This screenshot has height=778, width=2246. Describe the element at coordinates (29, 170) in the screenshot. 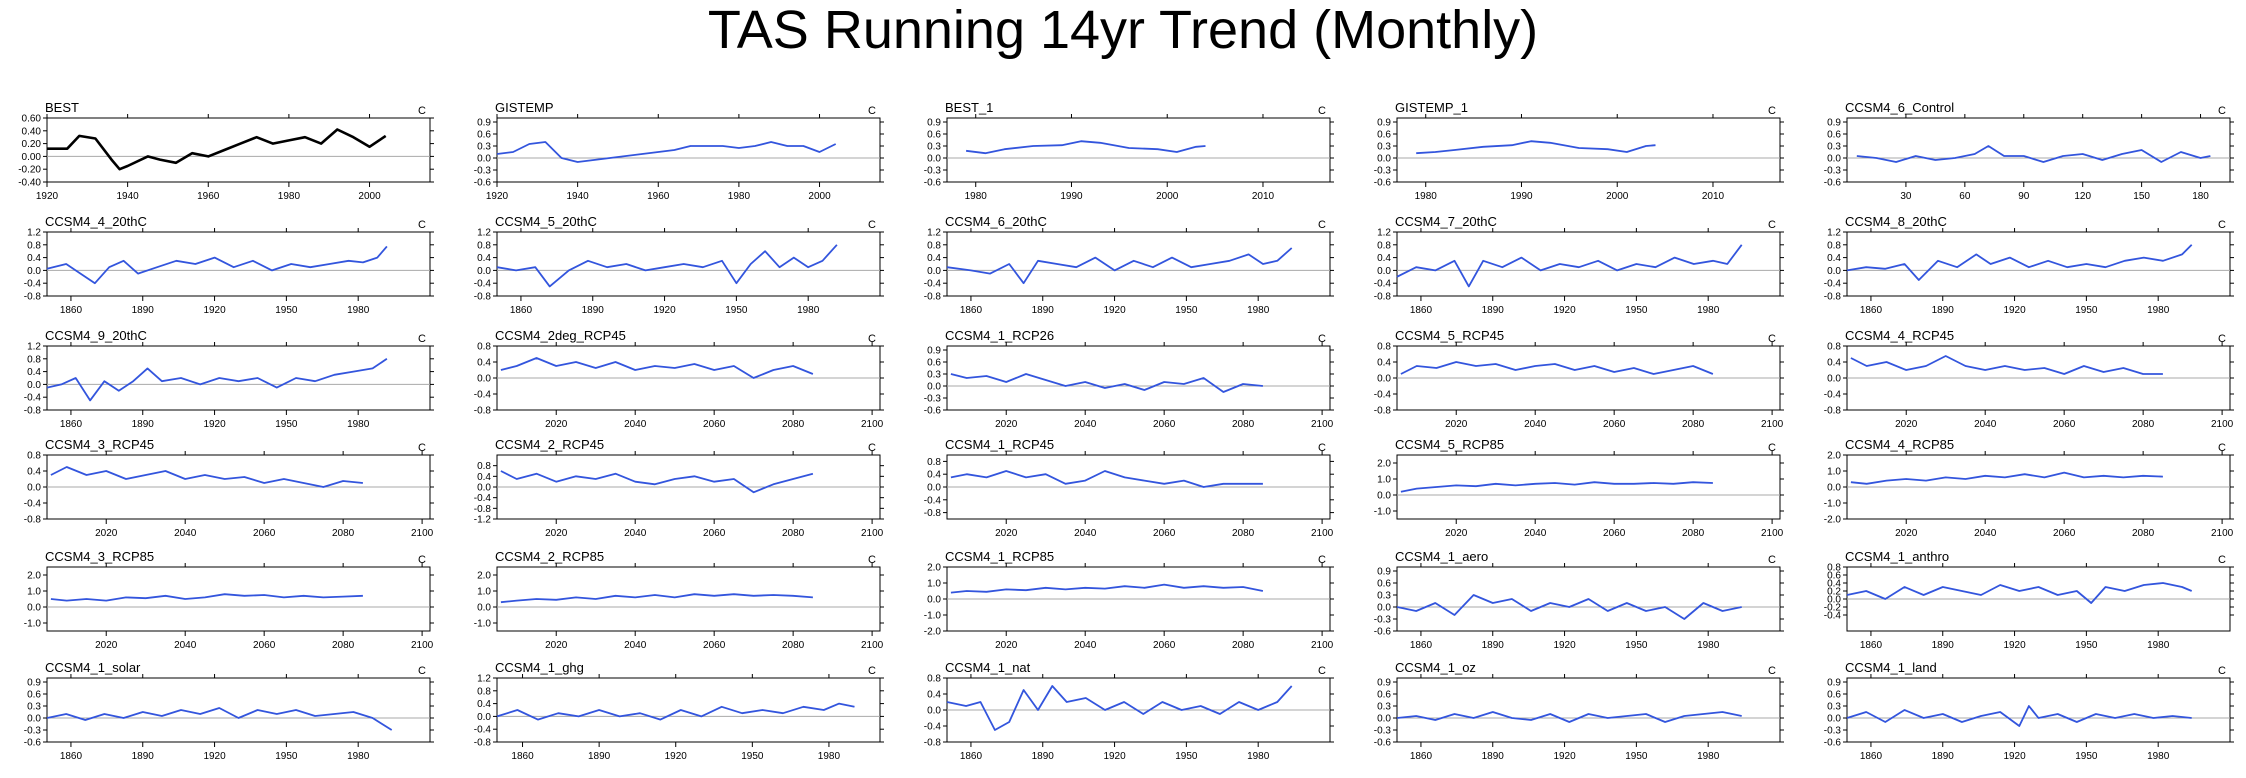

I see `y-tick-label: -0.20` at that location.